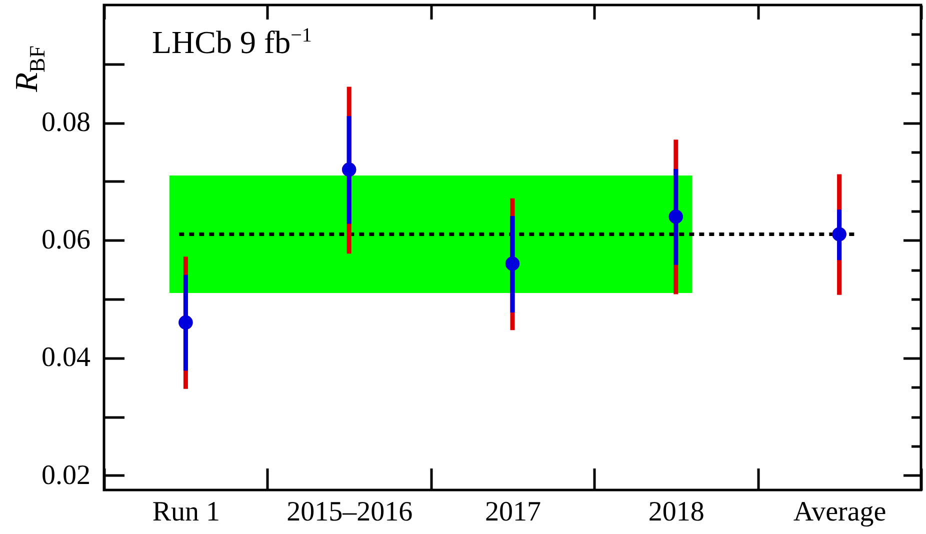 The image size is (926, 534). Describe the element at coordinates (839, 512) in the screenshot. I see `x-tick-label: Average` at that location.